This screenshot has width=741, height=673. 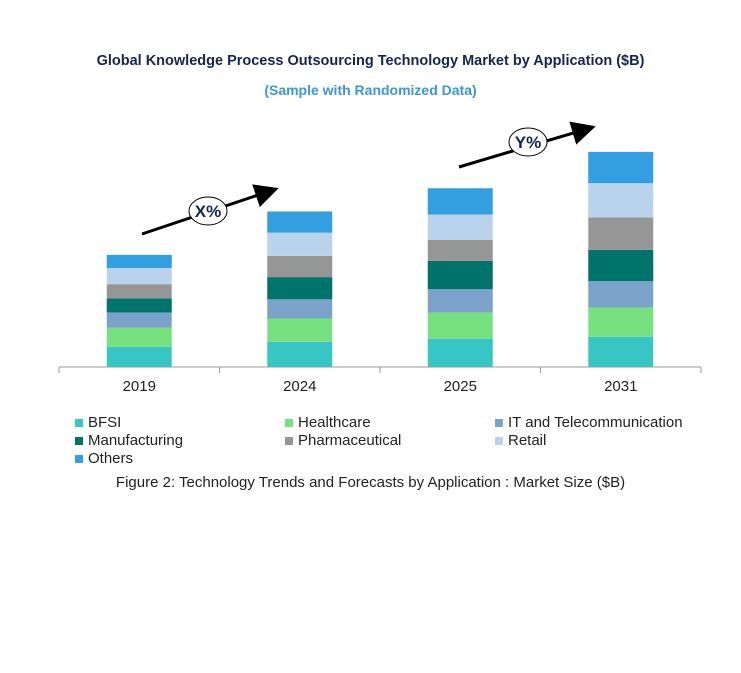 I want to click on bar-segment-pharmaceutical-2019, so click(x=139, y=291).